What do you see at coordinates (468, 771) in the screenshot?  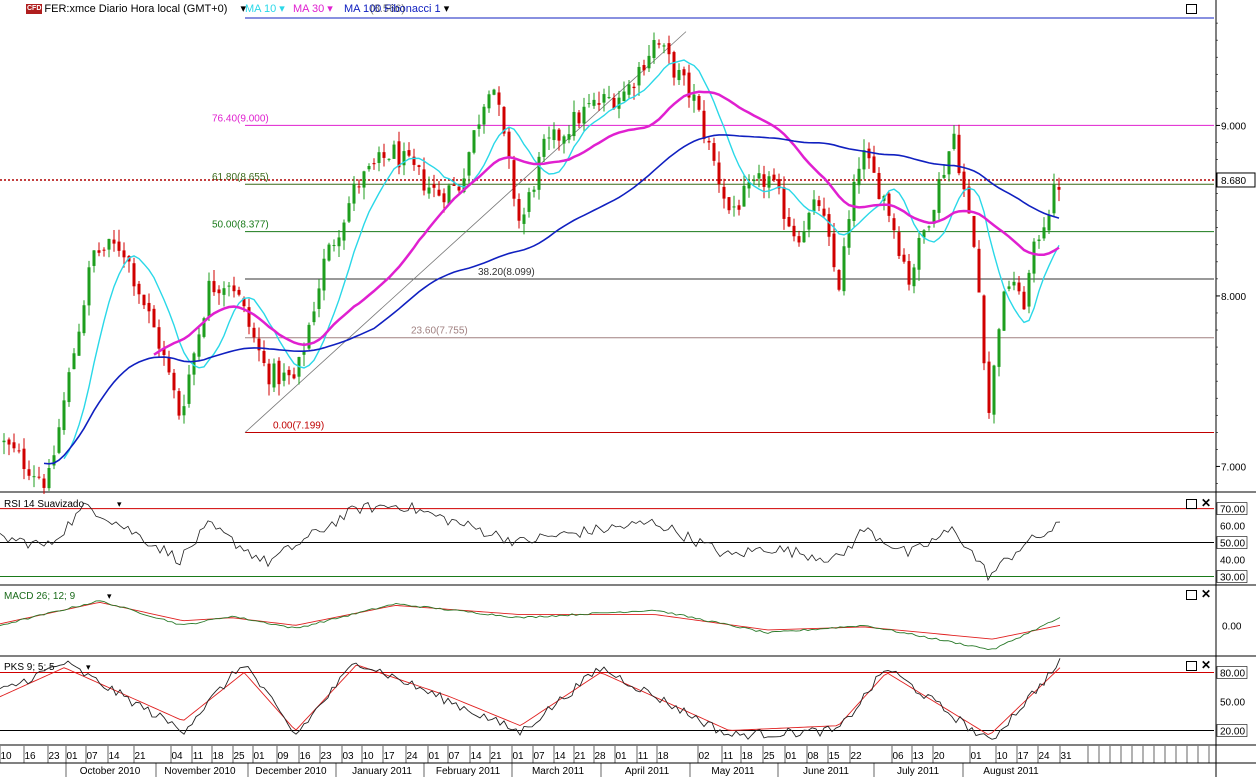 I see `month-label: February 2011` at bounding box center [468, 771].